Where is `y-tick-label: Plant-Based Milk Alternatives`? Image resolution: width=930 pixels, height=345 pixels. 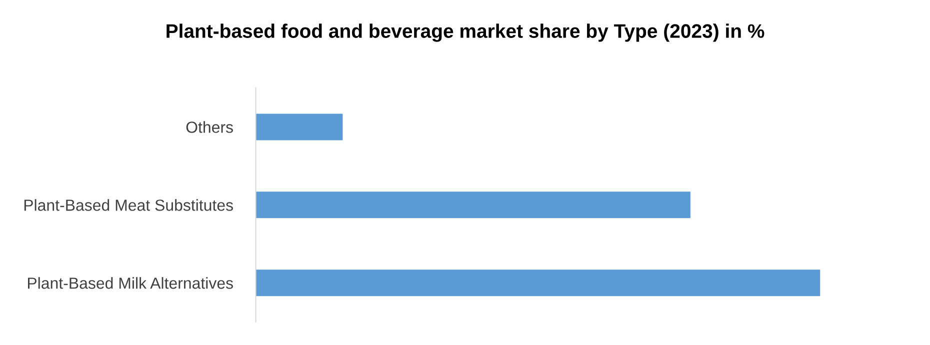
y-tick-label: Plant-Based Milk Alternatives is located at coordinates (130, 283).